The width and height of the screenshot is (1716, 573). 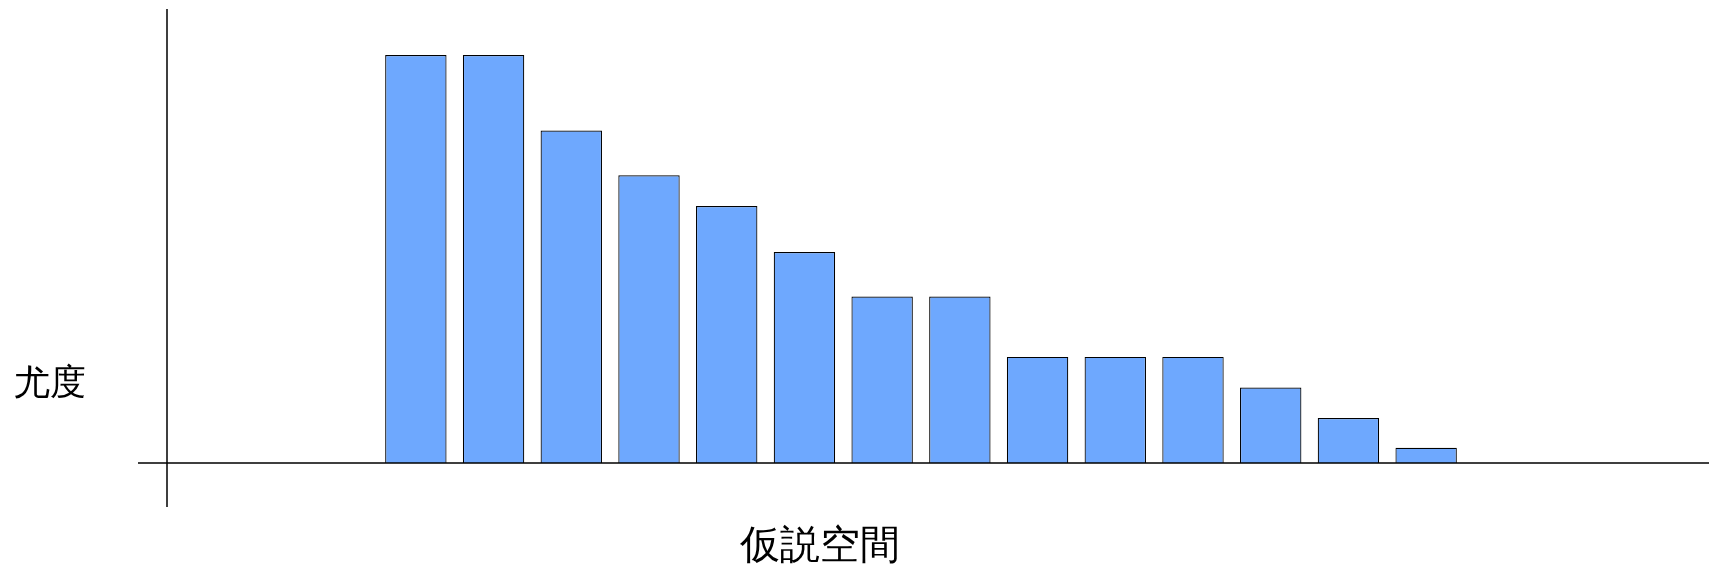 What do you see at coordinates (50, 382) in the screenshot?
I see `text: 尤度` at bounding box center [50, 382].